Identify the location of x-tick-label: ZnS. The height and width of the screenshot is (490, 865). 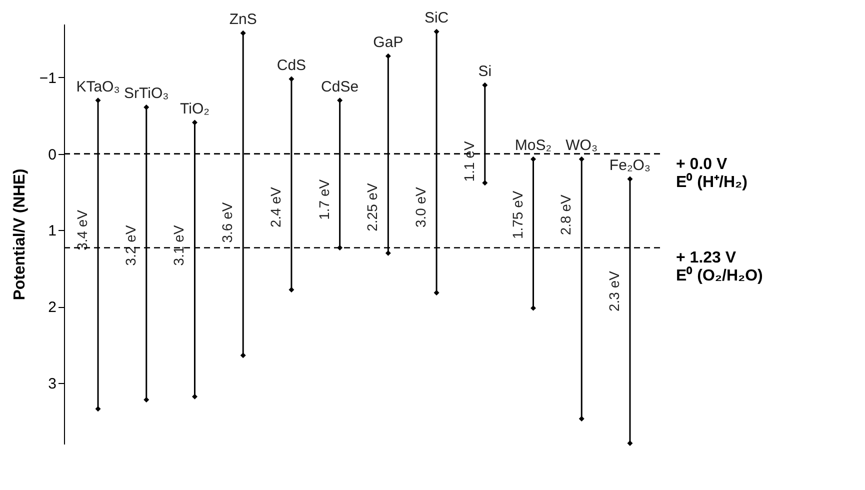
(243, 19).